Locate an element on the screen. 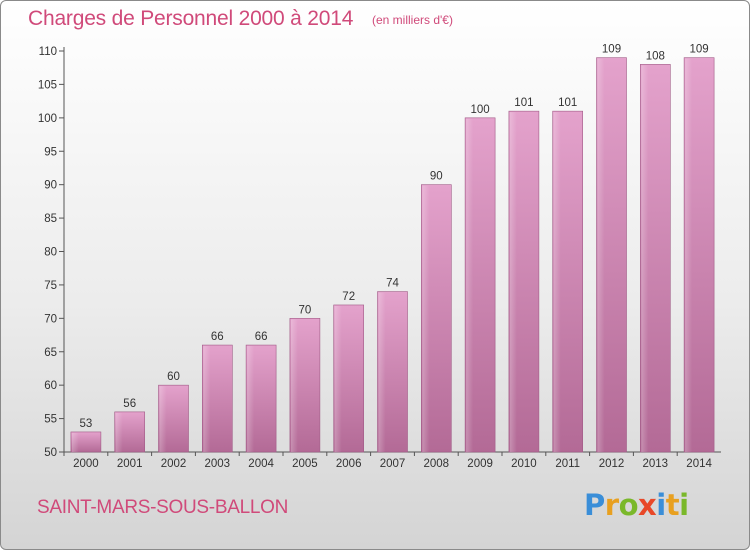 The width and height of the screenshot is (750, 550). x-tick-label: 2008 is located at coordinates (437, 464).